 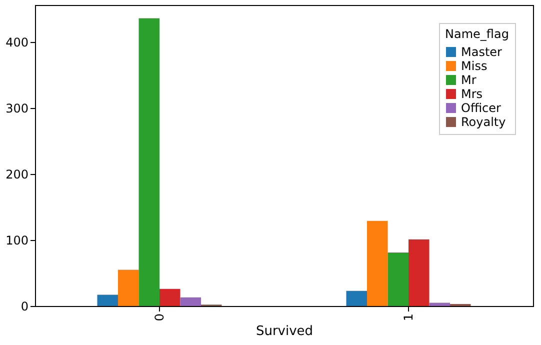 I want to click on x-tick-label: 1, so click(x=409, y=318).